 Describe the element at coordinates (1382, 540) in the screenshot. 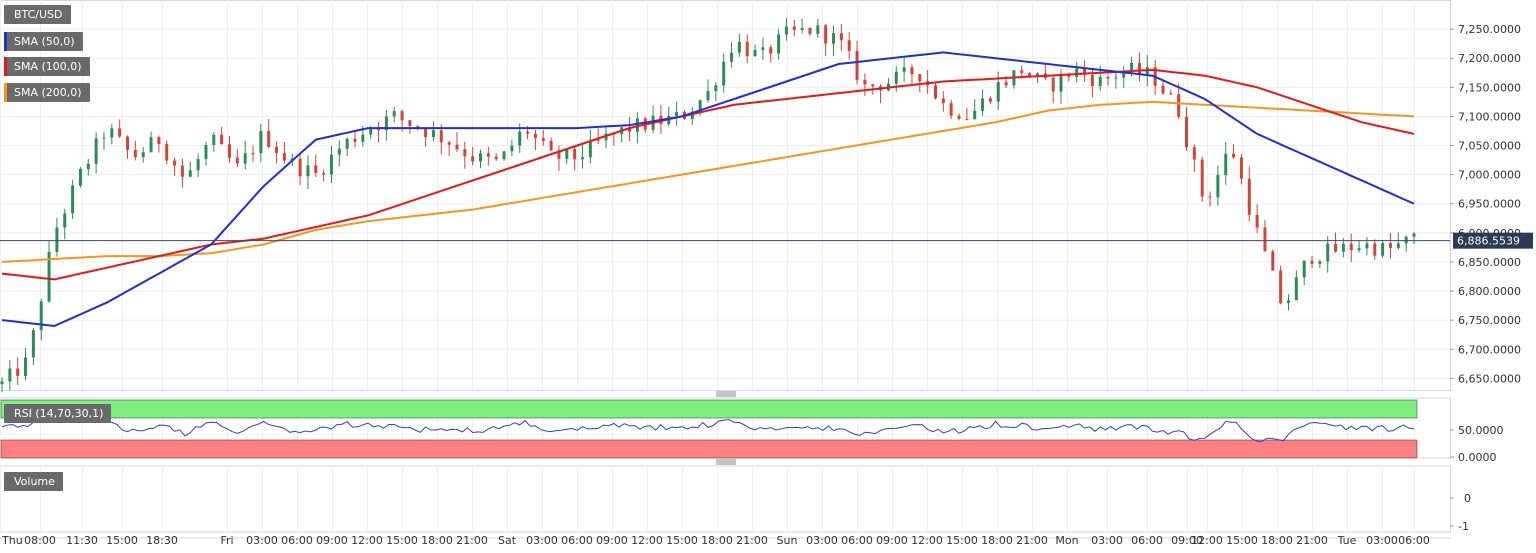

I see `x-tick-label: 03:00` at that location.